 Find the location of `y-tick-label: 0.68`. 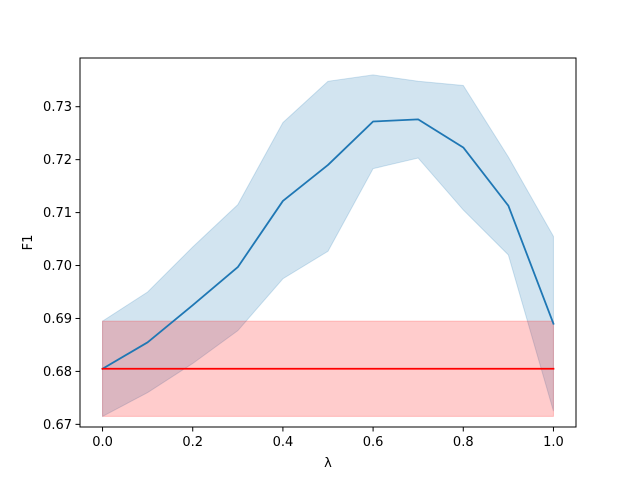

y-tick-label: 0.68 is located at coordinates (57, 372).